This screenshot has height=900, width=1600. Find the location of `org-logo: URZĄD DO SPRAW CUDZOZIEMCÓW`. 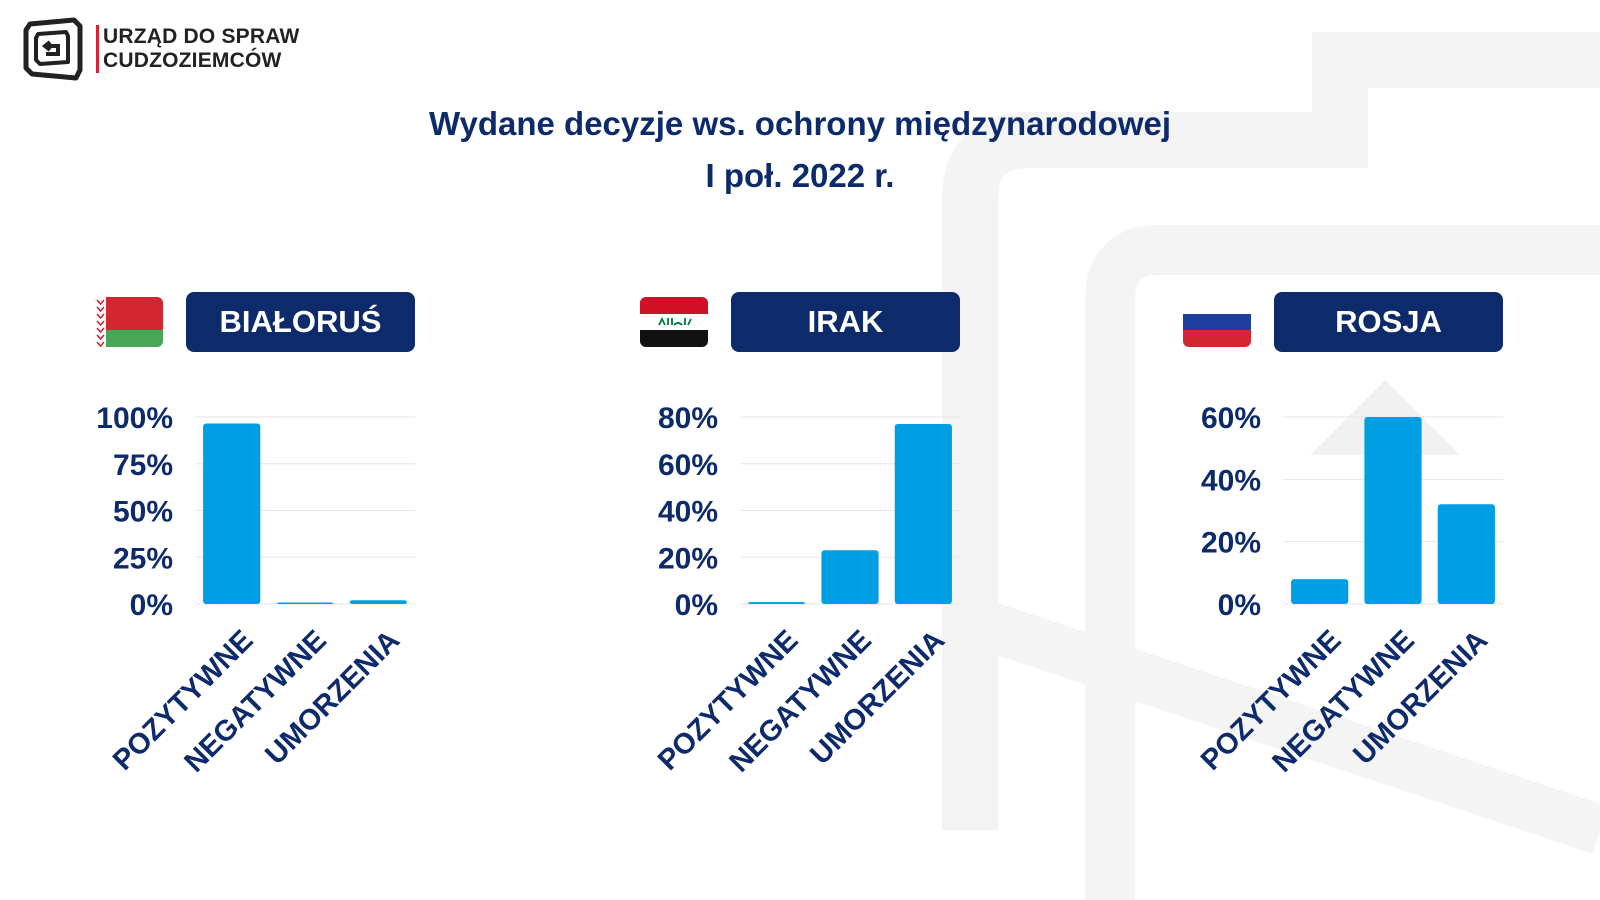

org-logo: URZĄD DO SPRAW CUDZOZIEMCÓW is located at coordinates (159, 49).